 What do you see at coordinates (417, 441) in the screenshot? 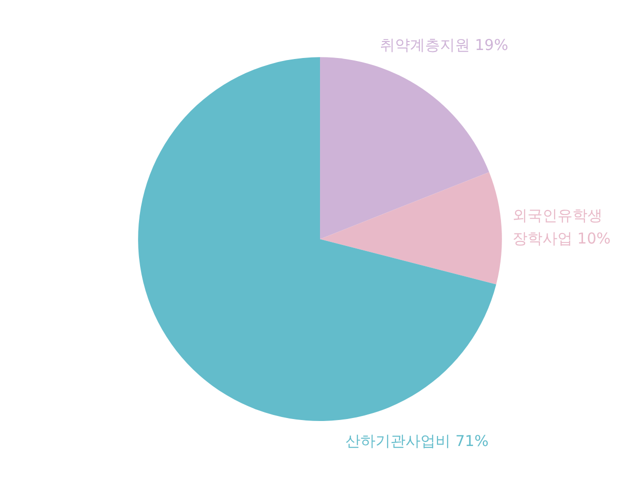
I see `slice-label: 산하기관사업비 71%` at bounding box center [417, 441].